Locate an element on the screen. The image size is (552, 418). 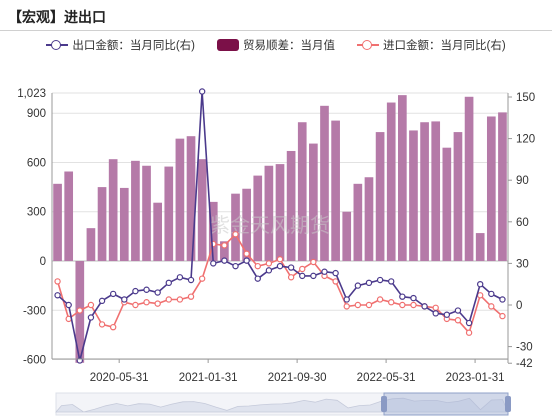
title-divider is located at coordinates (276, 30).